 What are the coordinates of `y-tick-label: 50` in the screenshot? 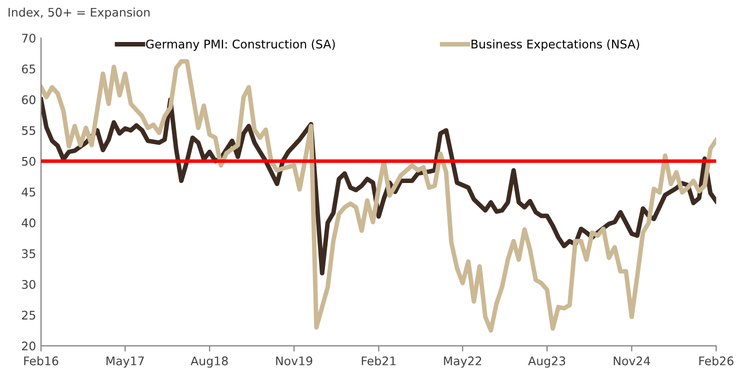 It's located at (29, 161).